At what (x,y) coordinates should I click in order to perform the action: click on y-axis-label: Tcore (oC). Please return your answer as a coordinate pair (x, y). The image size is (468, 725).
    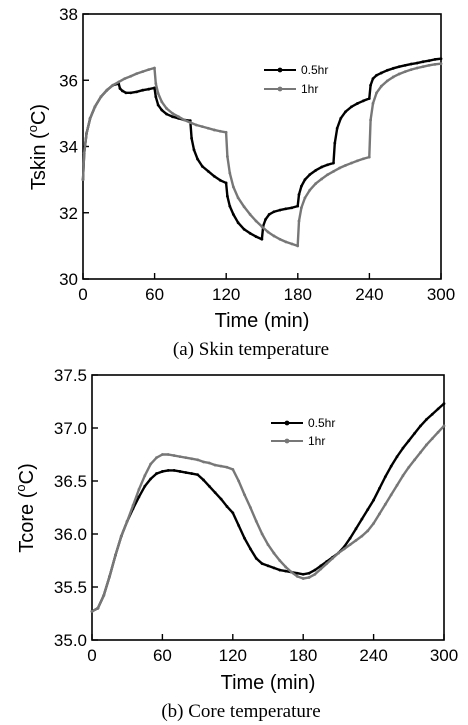
    Looking at the image, I should click on (25, 507).